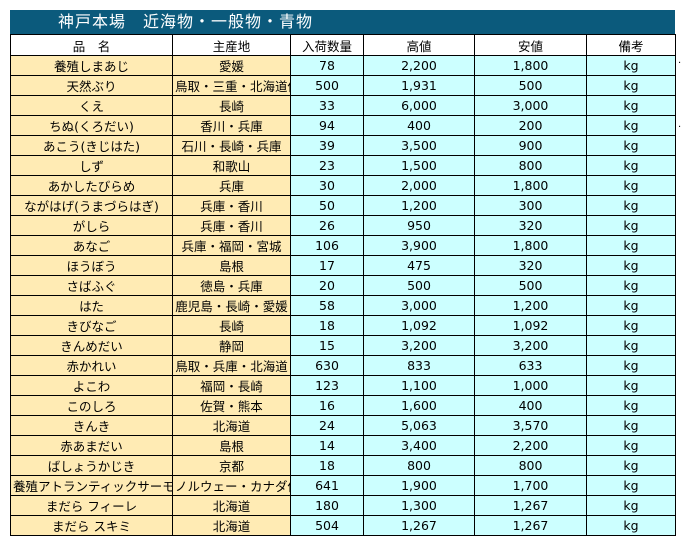 This screenshot has height=546, width=683. I want to click on high-price-cell: 3,900, so click(419, 245).